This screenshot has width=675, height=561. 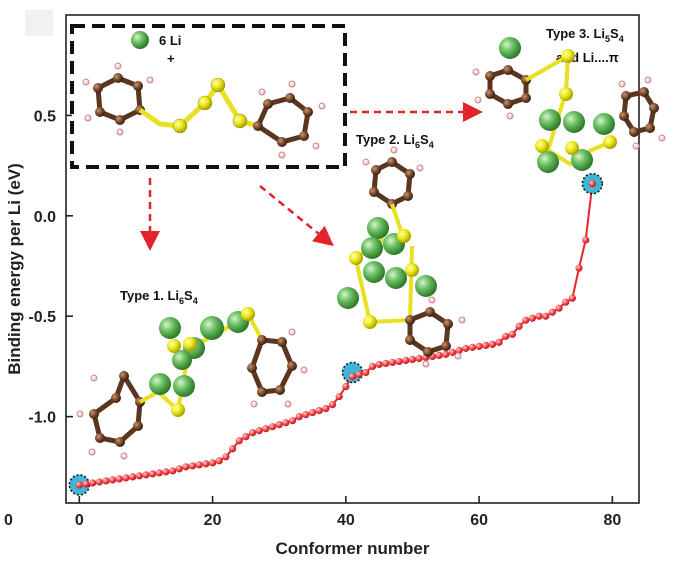 What do you see at coordinates (401, 250) in the screenshot?
I see `type2-cluster: Type 2. Li6S4` at bounding box center [401, 250].